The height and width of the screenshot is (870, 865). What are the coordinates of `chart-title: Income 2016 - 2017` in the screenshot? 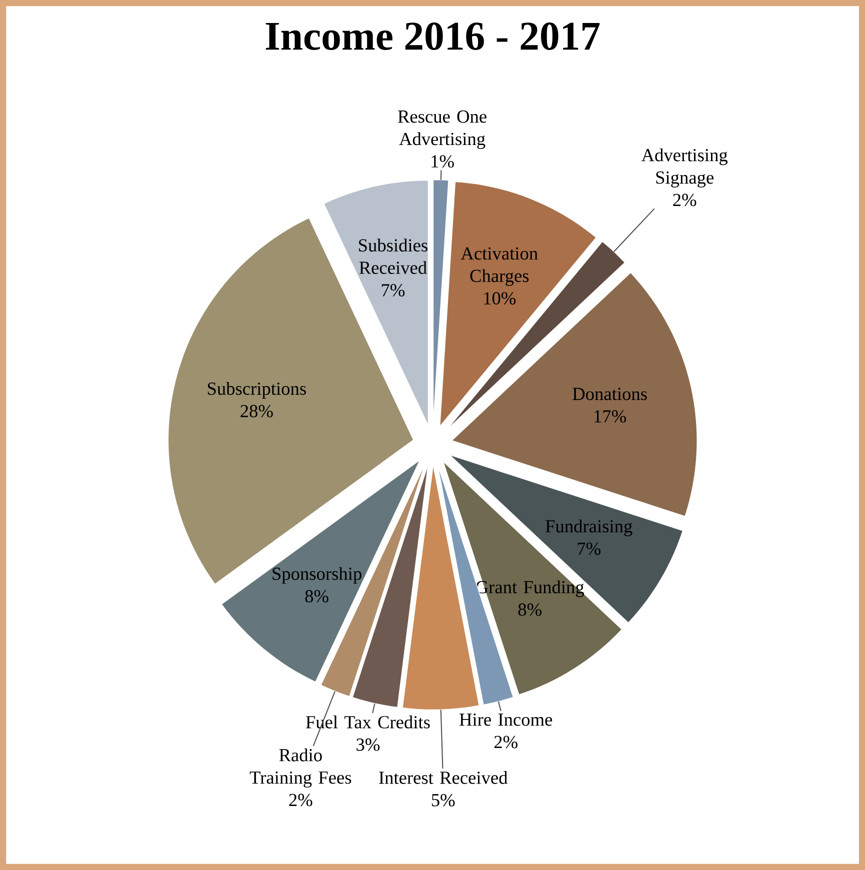 It's located at (433, 36).